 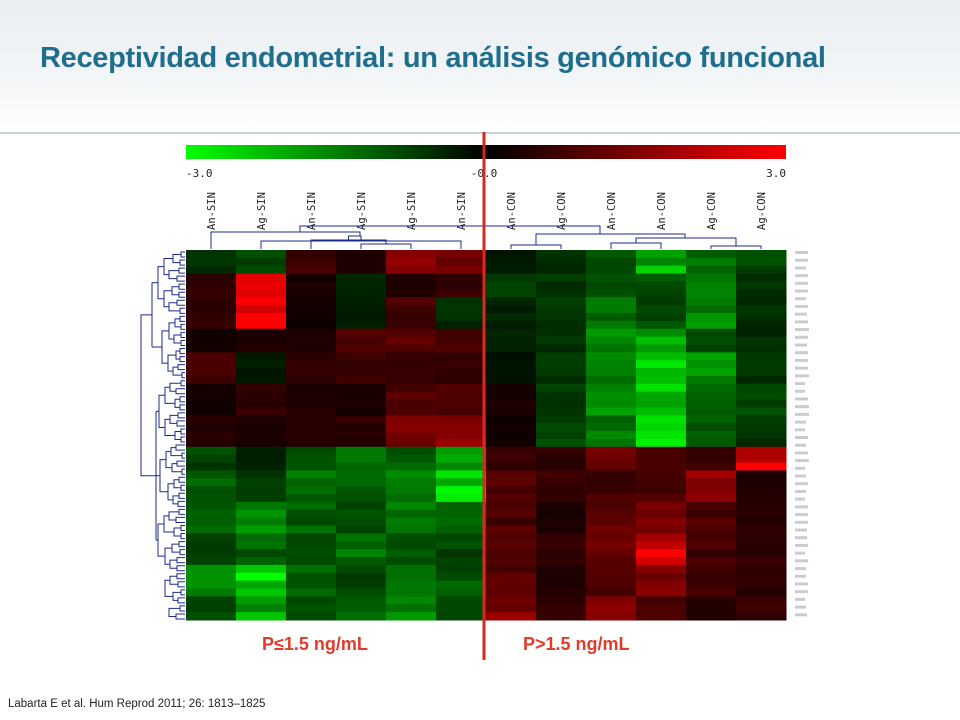 I want to click on column-label: An-SIN, so click(x=212, y=211).